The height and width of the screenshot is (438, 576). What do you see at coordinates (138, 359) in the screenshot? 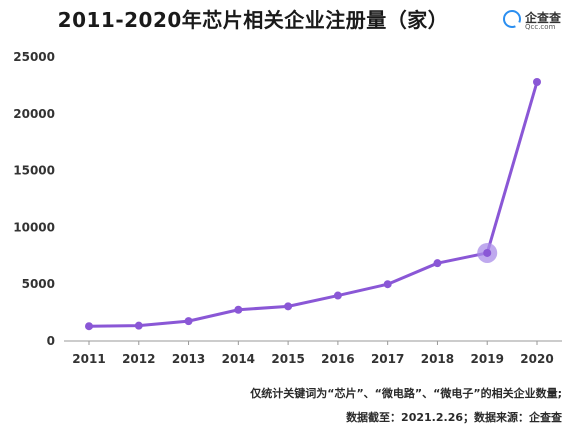
I see `x-tick-label: 2012` at bounding box center [138, 359].